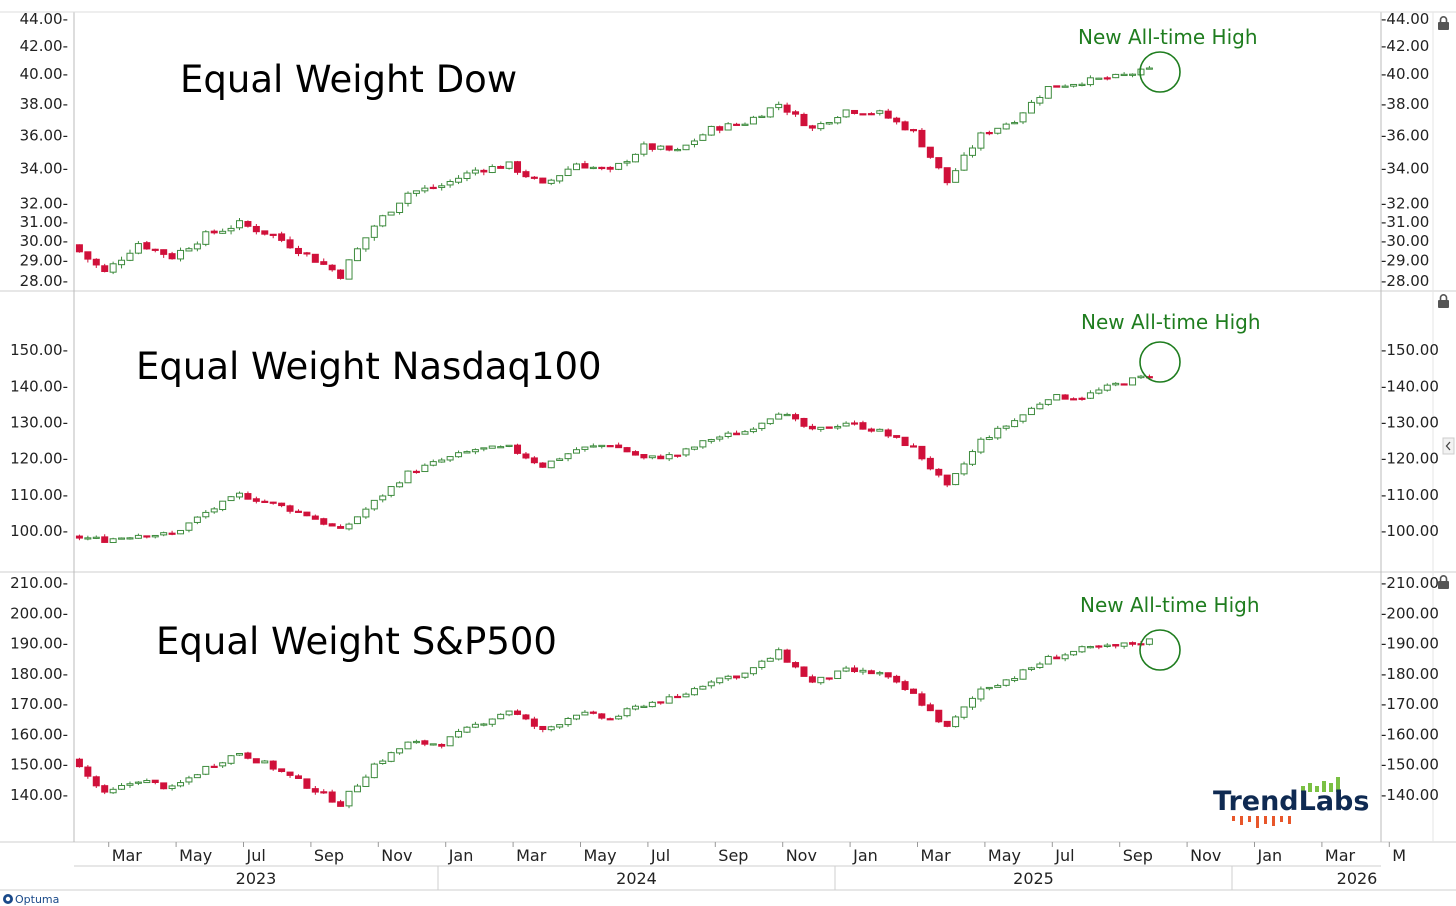 This screenshot has width=1456, height=906. Describe the element at coordinates (39, 704) in the screenshot. I see `y-tick-label-left: 170.00-` at that location.